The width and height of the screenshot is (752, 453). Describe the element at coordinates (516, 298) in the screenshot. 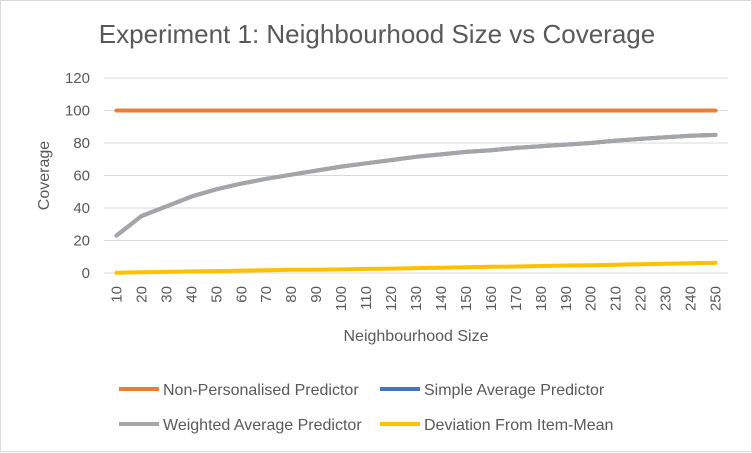

I see `x-tick-label: 170` at that location.